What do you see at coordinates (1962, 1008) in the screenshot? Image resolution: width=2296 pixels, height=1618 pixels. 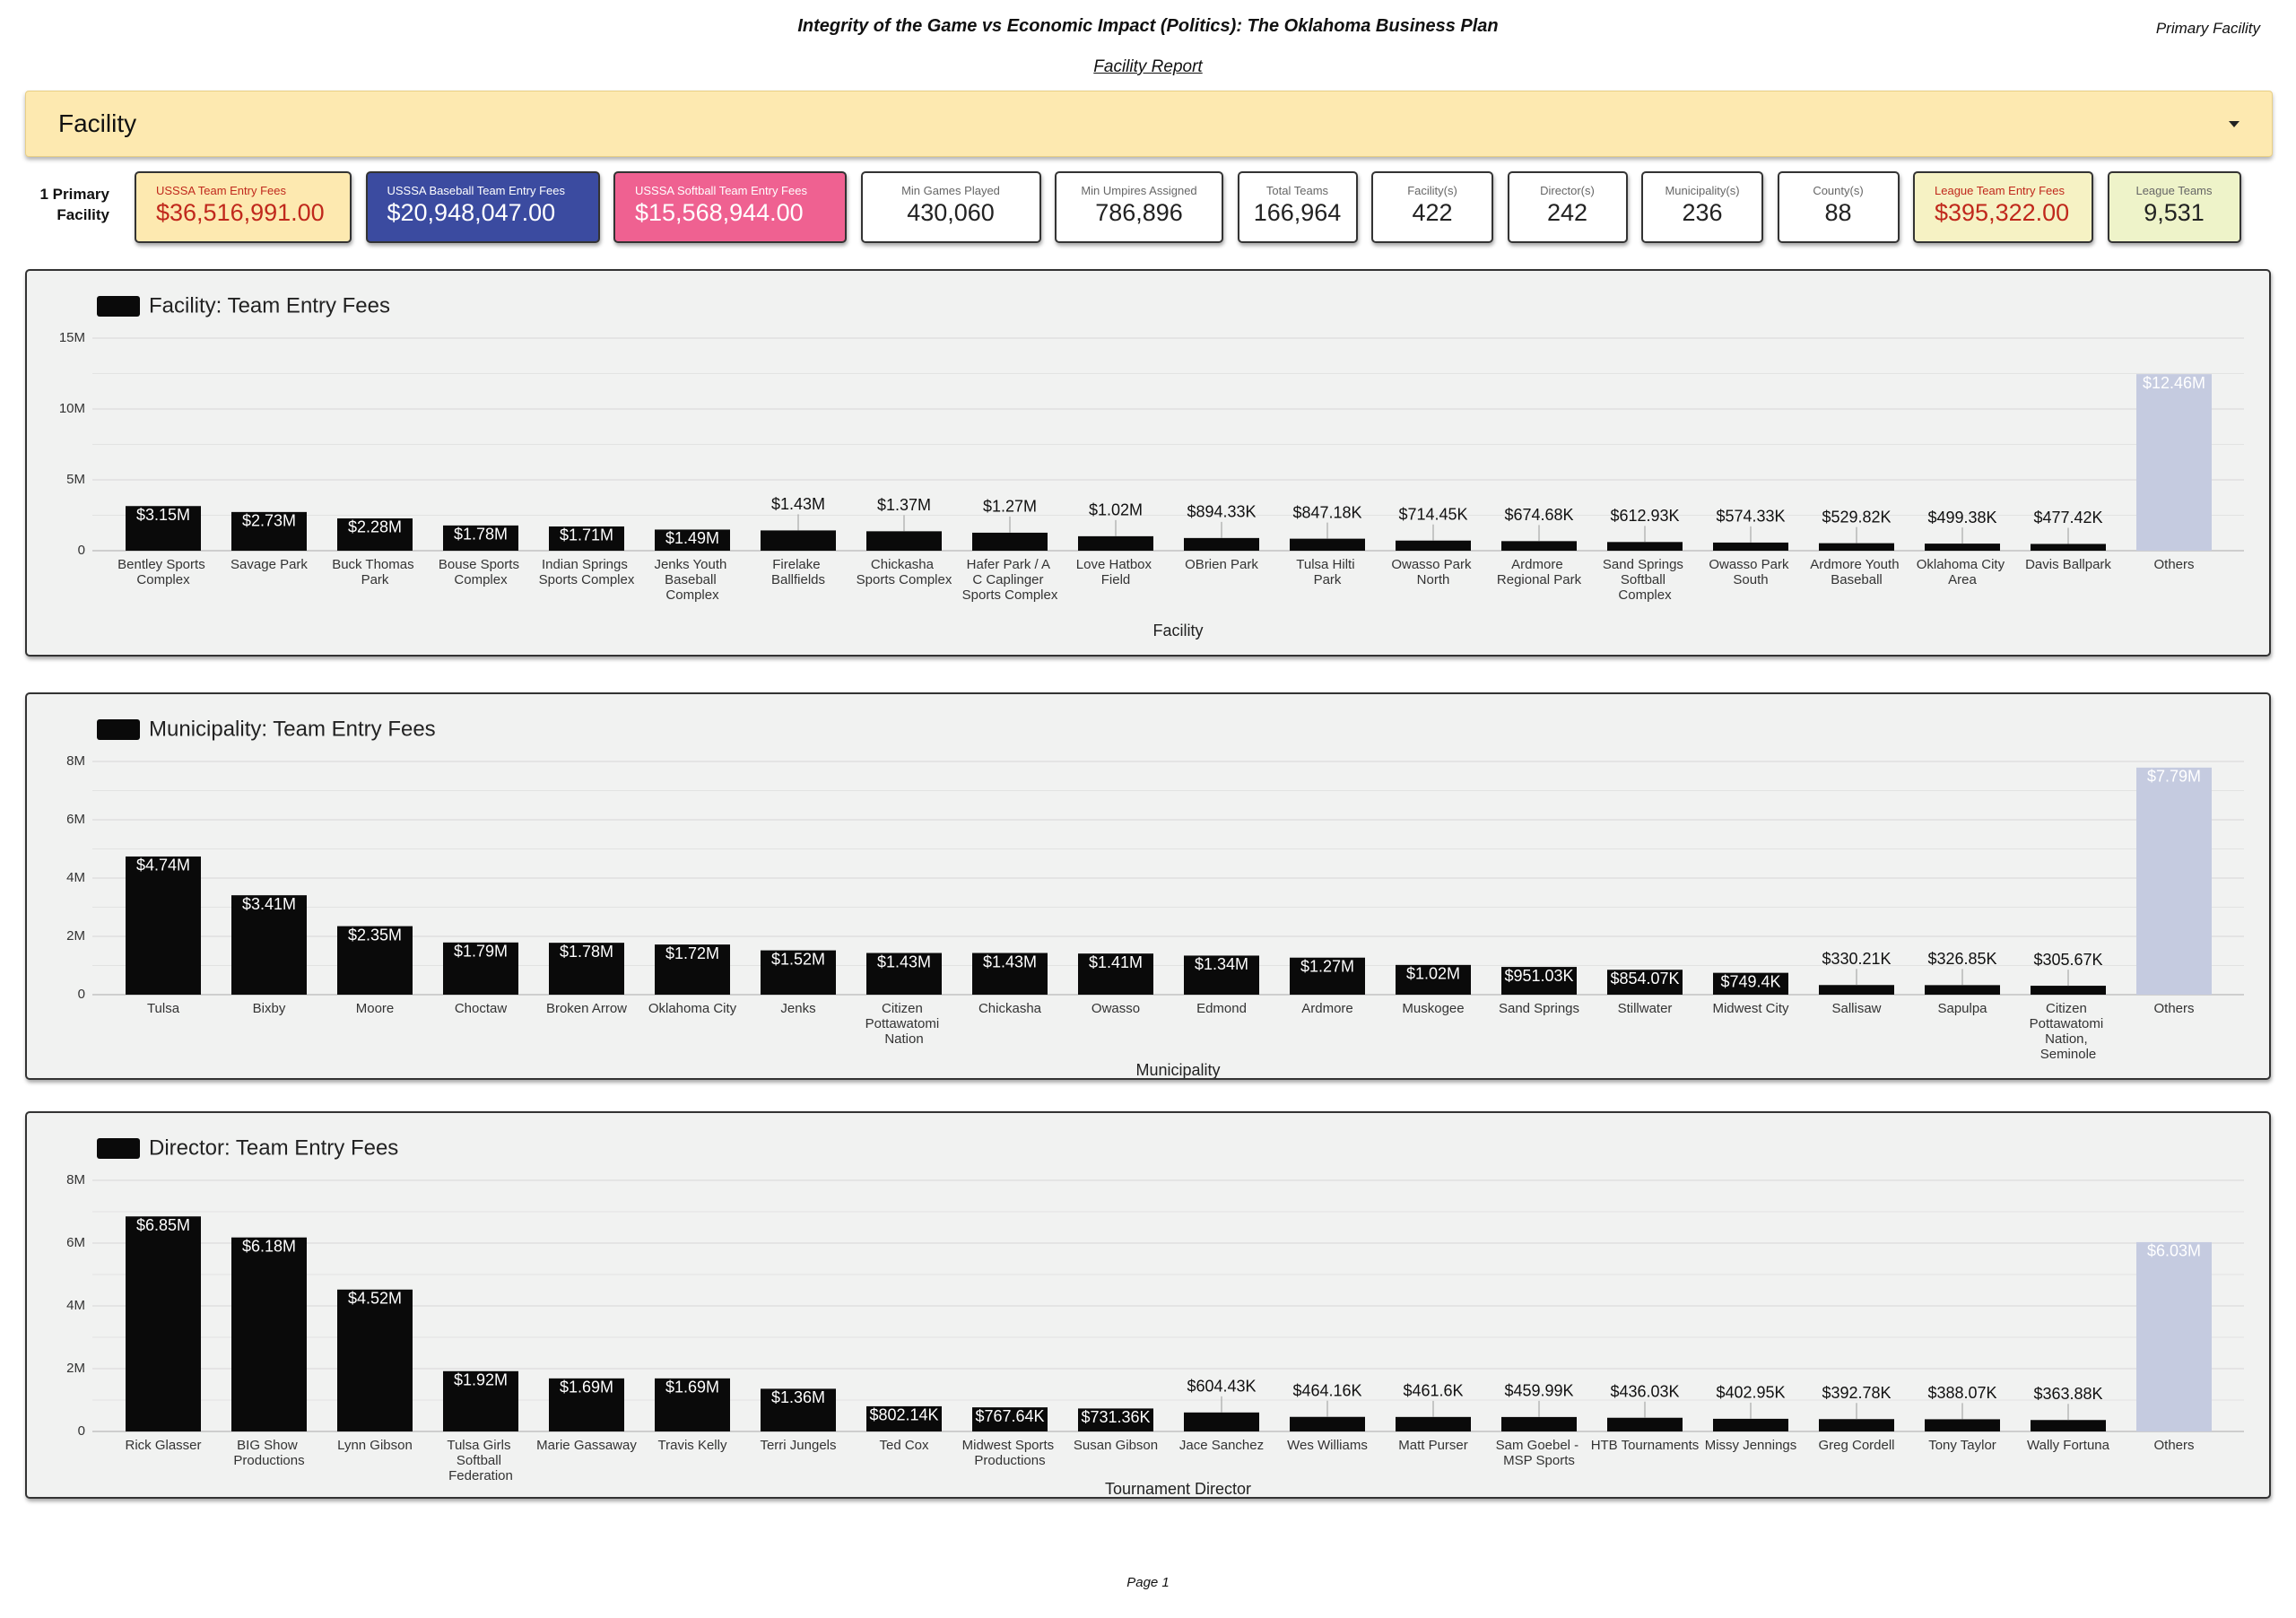 I see `x-tick-label: Sapulpa` at bounding box center [1962, 1008].